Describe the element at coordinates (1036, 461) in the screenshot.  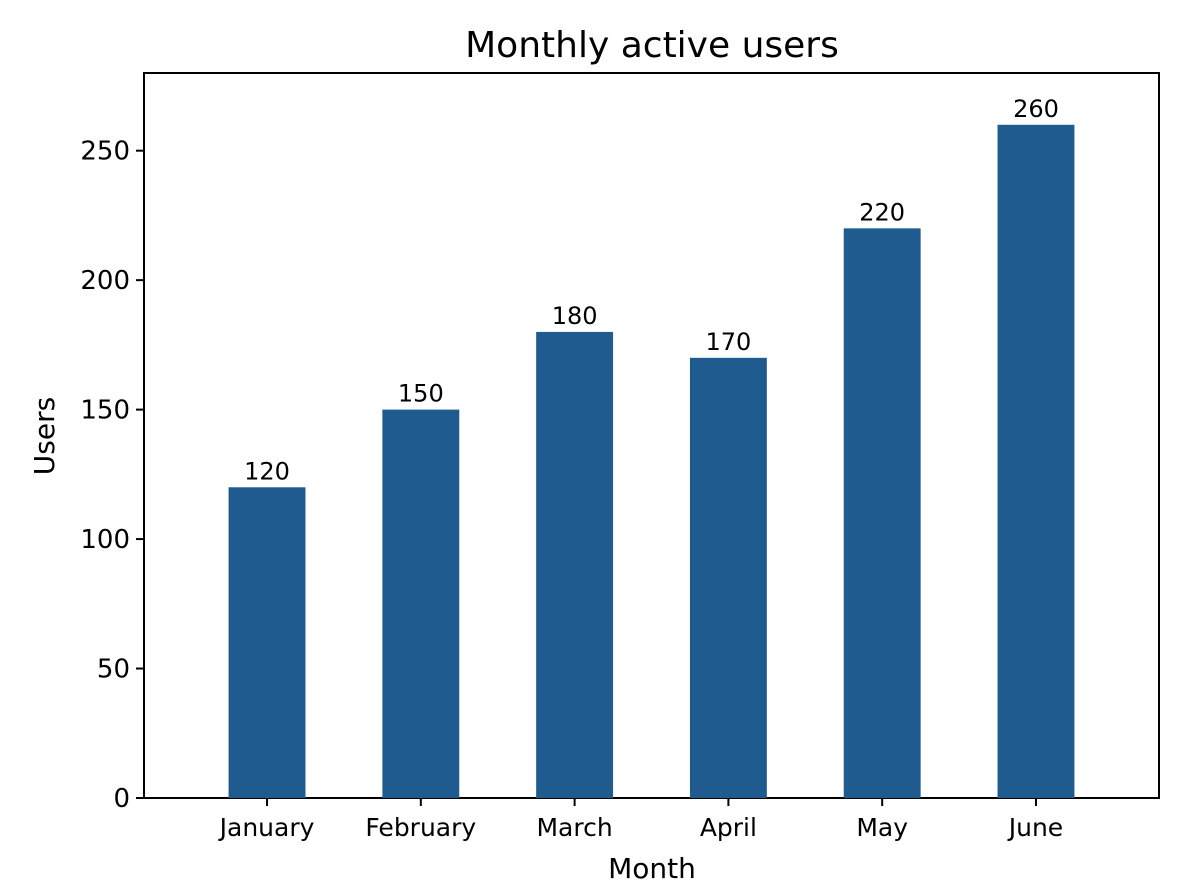
I see `bar-june` at that location.